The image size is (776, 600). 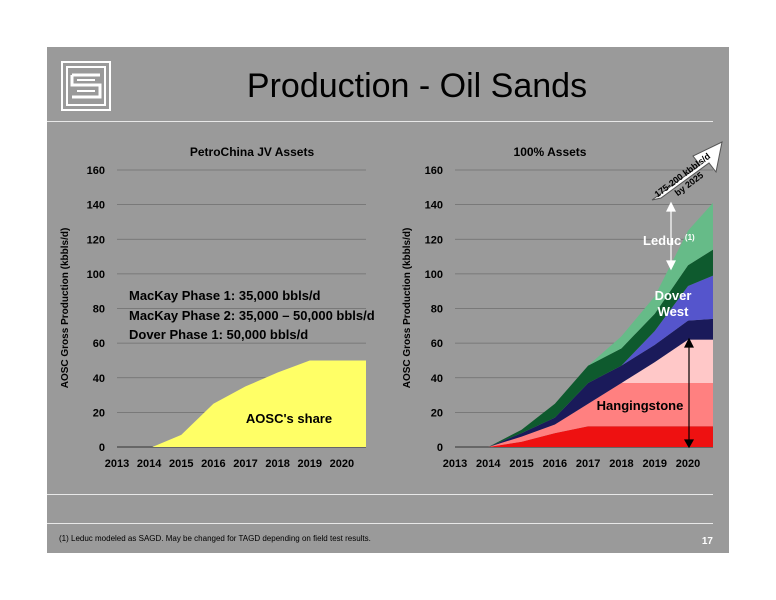 I want to click on x-ticks-left: 2013 2014 2015 2016 2017 2018 2019 2020, so click(x=229, y=464).